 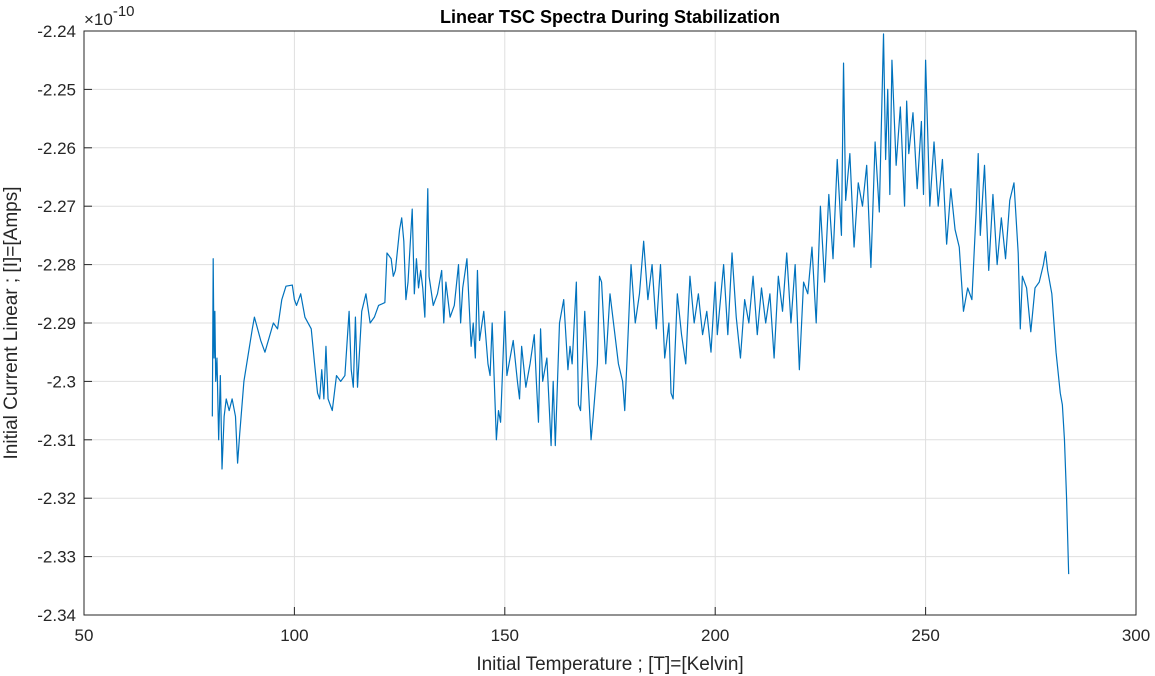 What do you see at coordinates (61, 381) in the screenshot?
I see `y-tick-label: -2.3` at bounding box center [61, 381].